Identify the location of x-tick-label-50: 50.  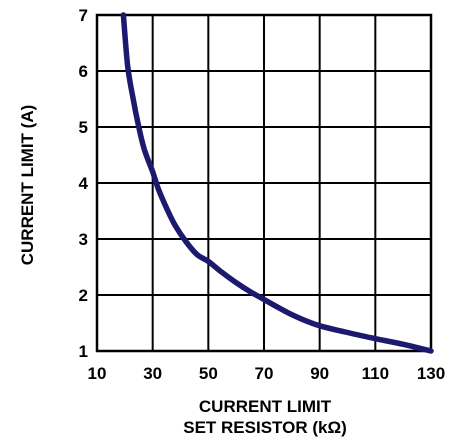
(208, 373).